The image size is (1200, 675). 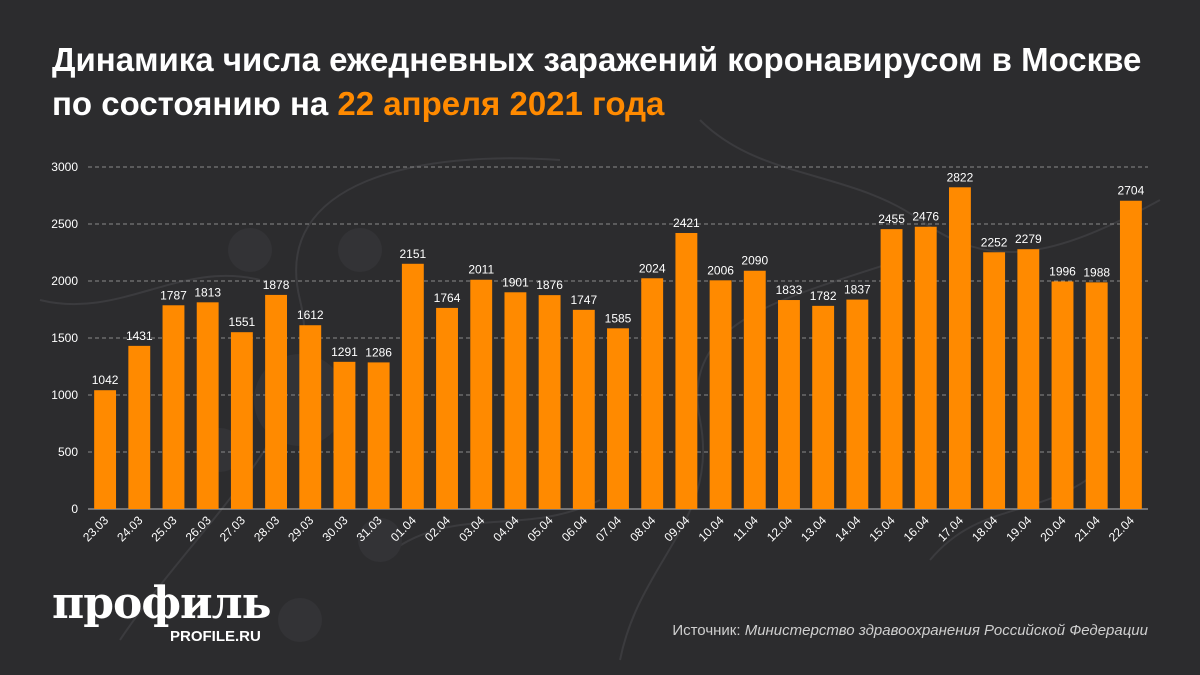 I want to click on bar-value-label: 1042, so click(x=105, y=380).